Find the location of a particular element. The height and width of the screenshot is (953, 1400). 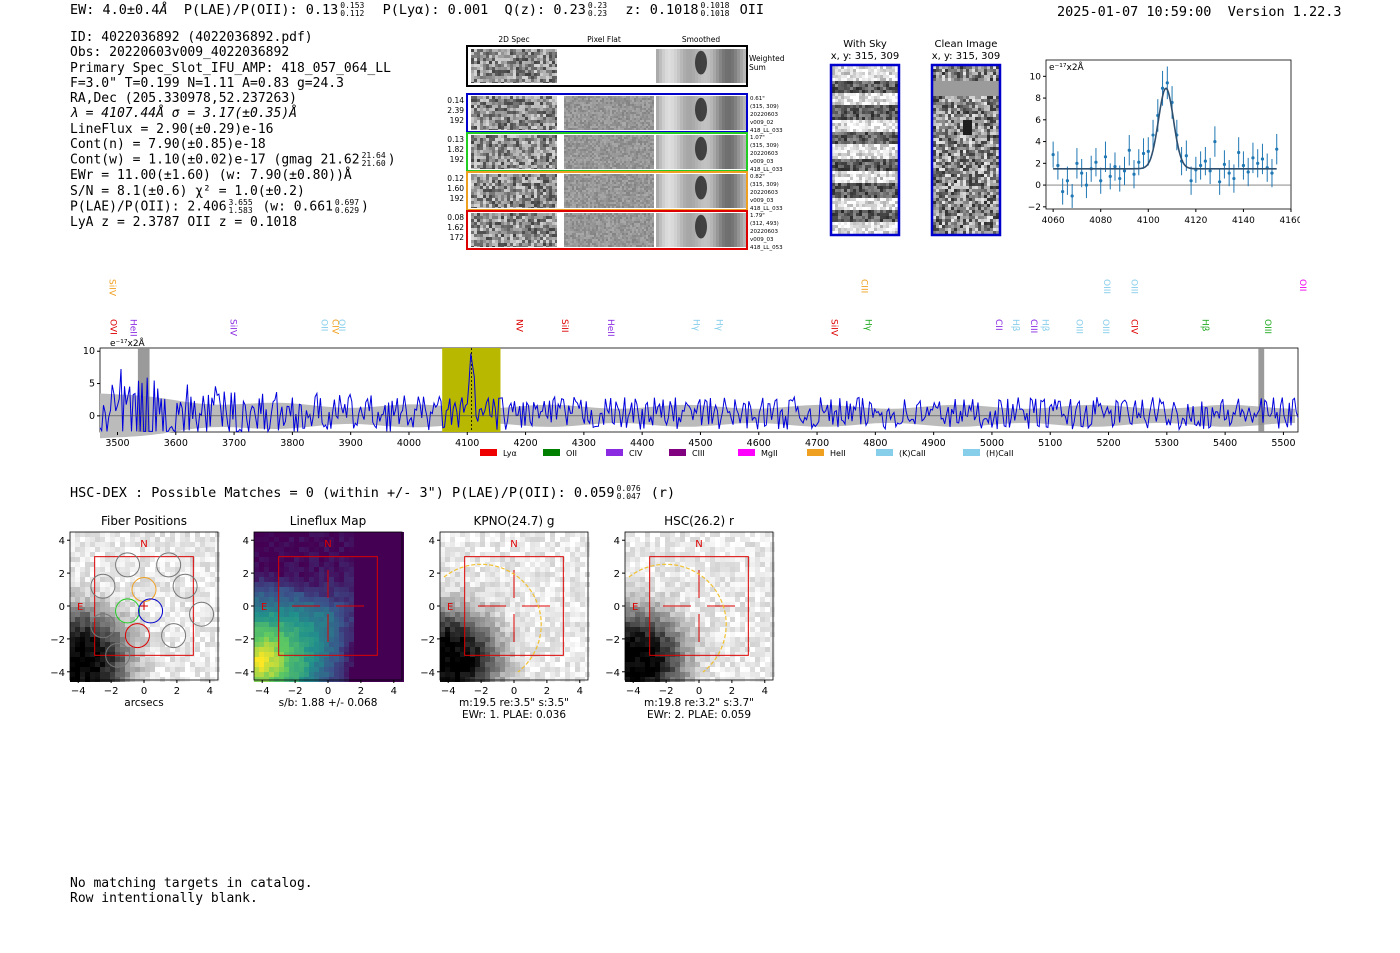

row-left-label: 0.14 is located at coordinates (455, 100).